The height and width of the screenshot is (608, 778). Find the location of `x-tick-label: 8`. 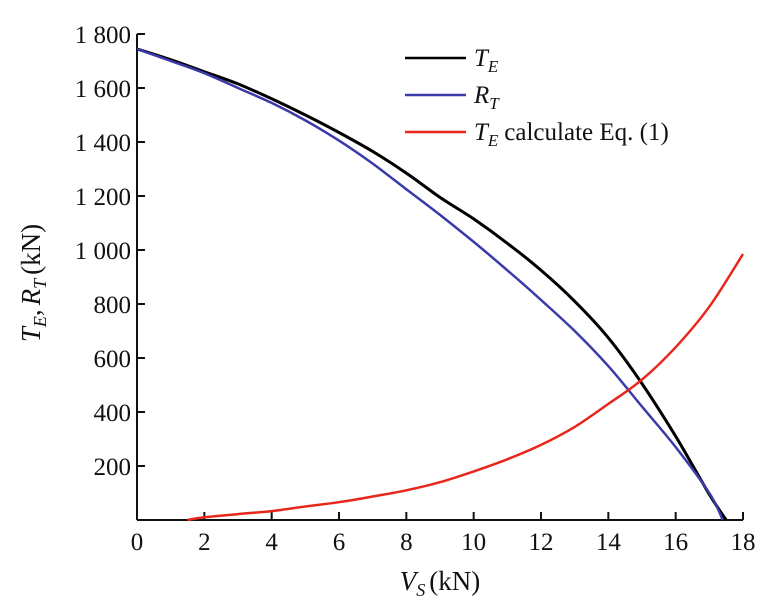

x-tick-label: 8 is located at coordinates (406, 542).